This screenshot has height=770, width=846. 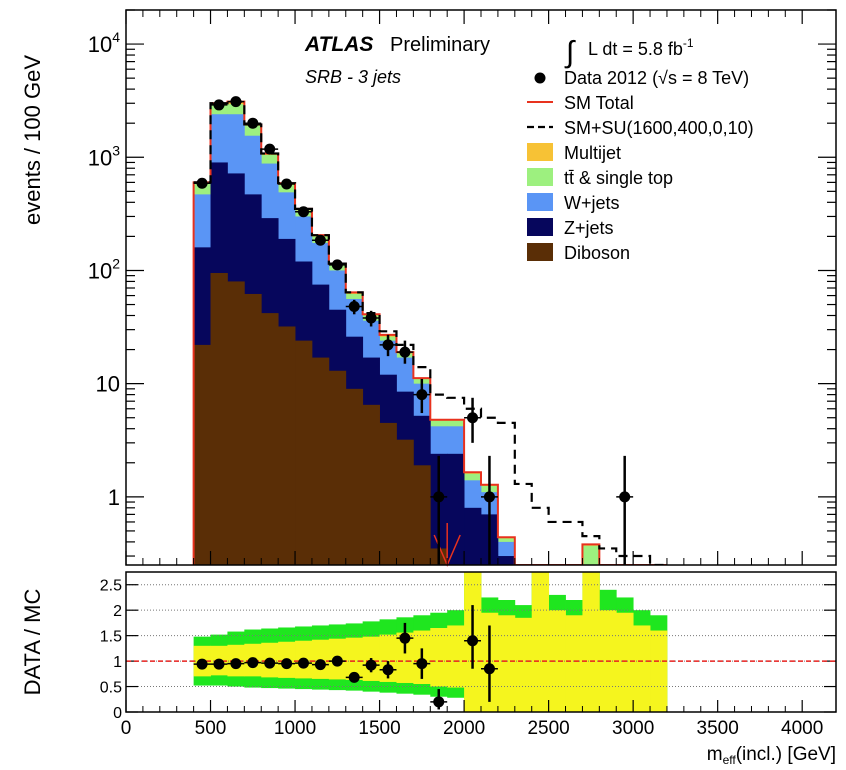 I want to click on xtick-label-7: 3500, so click(x=718, y=728).